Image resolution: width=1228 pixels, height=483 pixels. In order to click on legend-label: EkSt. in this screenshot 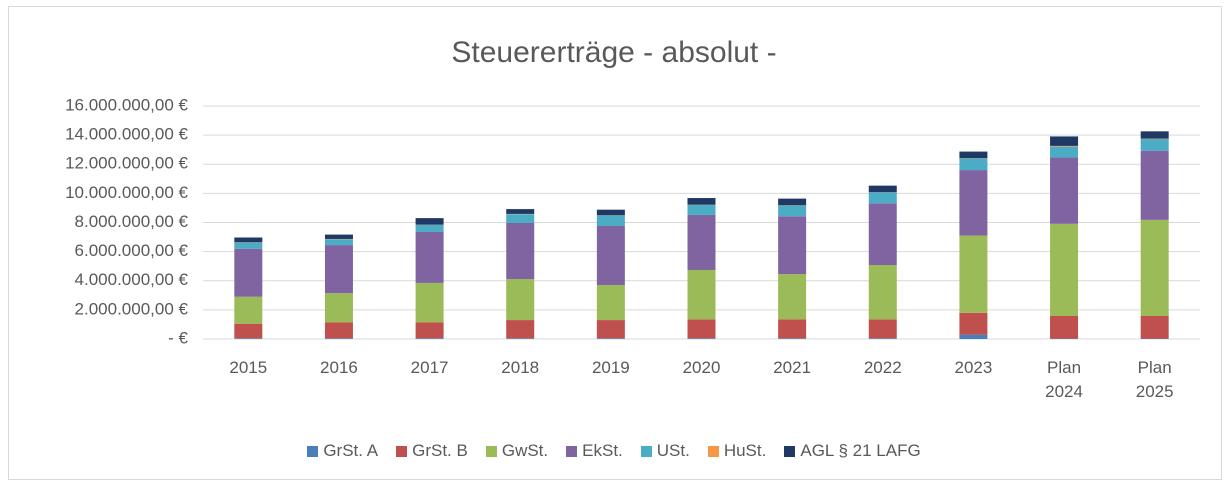, I will do `click(602, 450)`.